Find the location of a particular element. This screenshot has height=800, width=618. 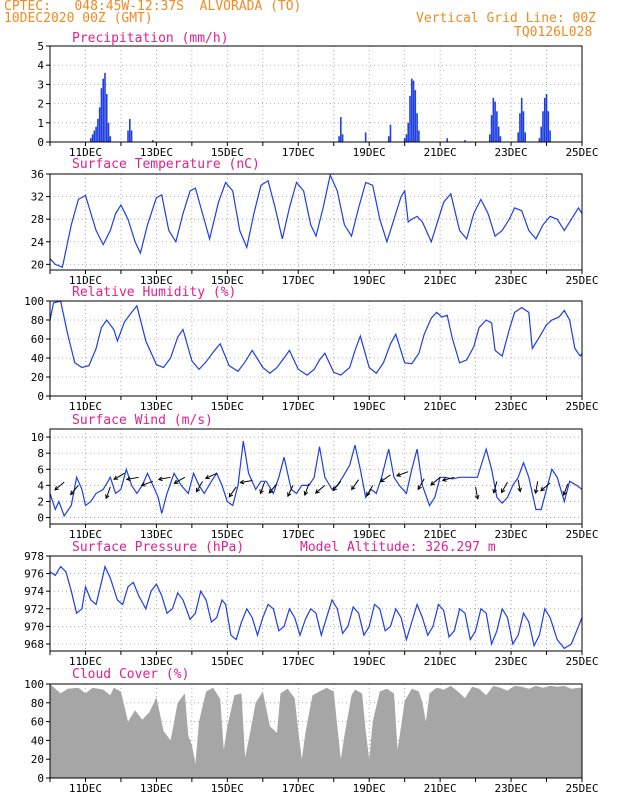

y-tick-label: 80 is located at coordinates (37, 703).